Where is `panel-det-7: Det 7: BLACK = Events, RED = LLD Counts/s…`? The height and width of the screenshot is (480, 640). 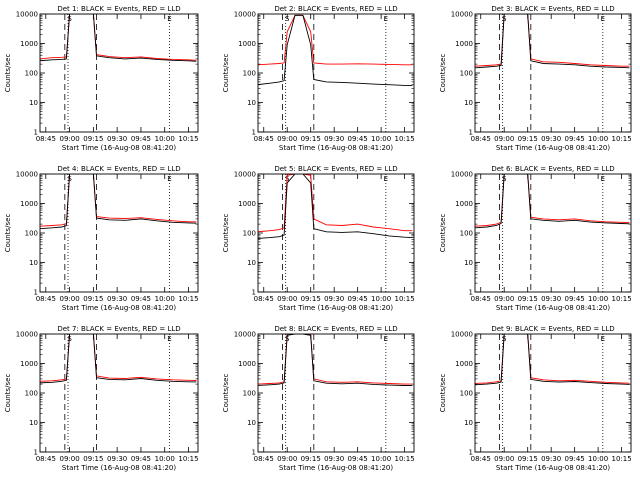
panel-det-7: Det 7: BLACK = Events, RED = LLD Counts/s… is located at coordinates (101, 398).